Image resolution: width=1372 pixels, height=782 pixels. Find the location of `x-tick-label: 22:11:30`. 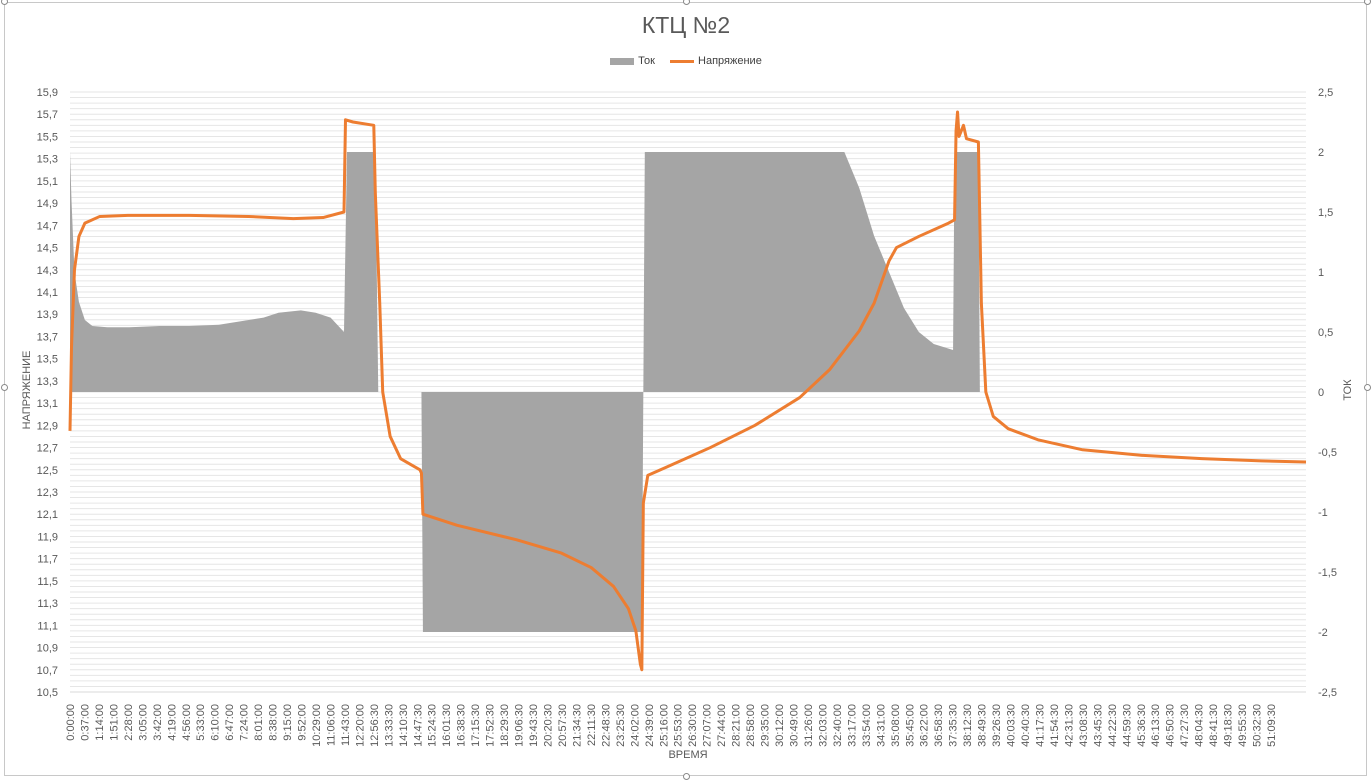

x-tick-label: 22:11:30 is located at coordinates (592, 725).